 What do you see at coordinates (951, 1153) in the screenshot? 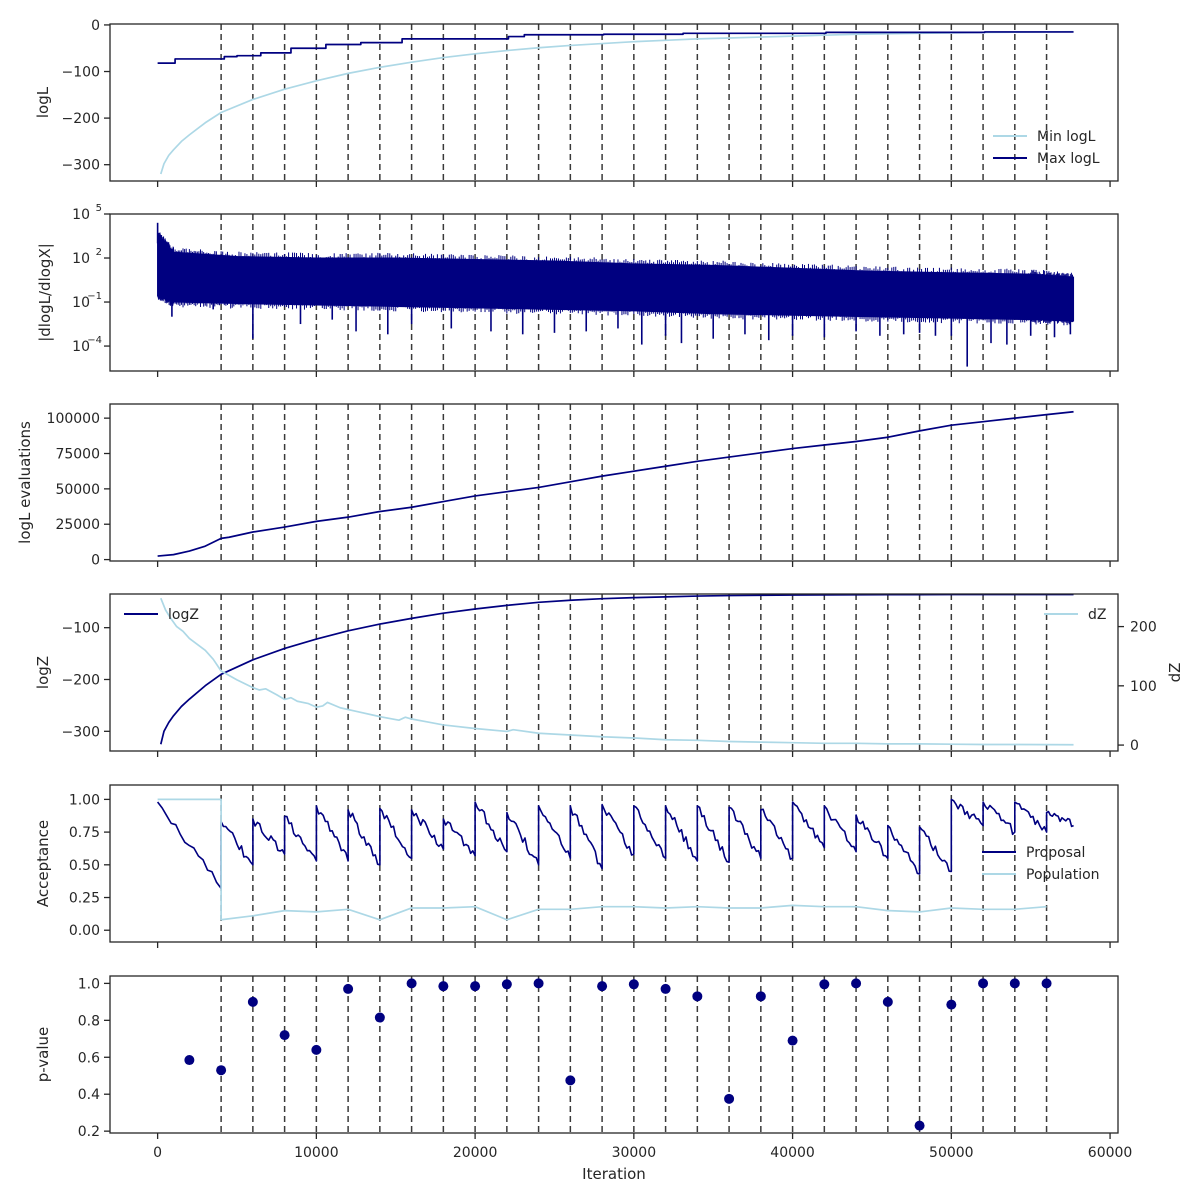
I see `x-tick-label: 50000` at bounding box center [951, 1153].